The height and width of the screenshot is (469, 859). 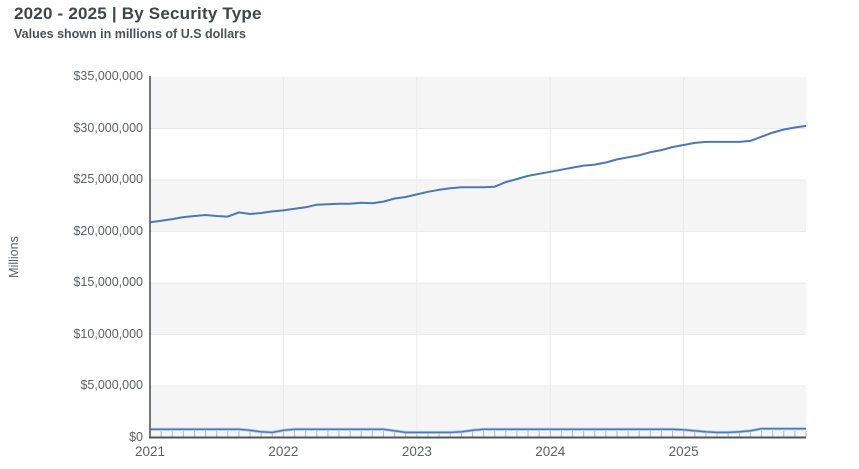 What do you see at coordinates (108, 76) in the screenshot?
I see `y-tick-label: $35,000,000` at bounding box center [108, 76].